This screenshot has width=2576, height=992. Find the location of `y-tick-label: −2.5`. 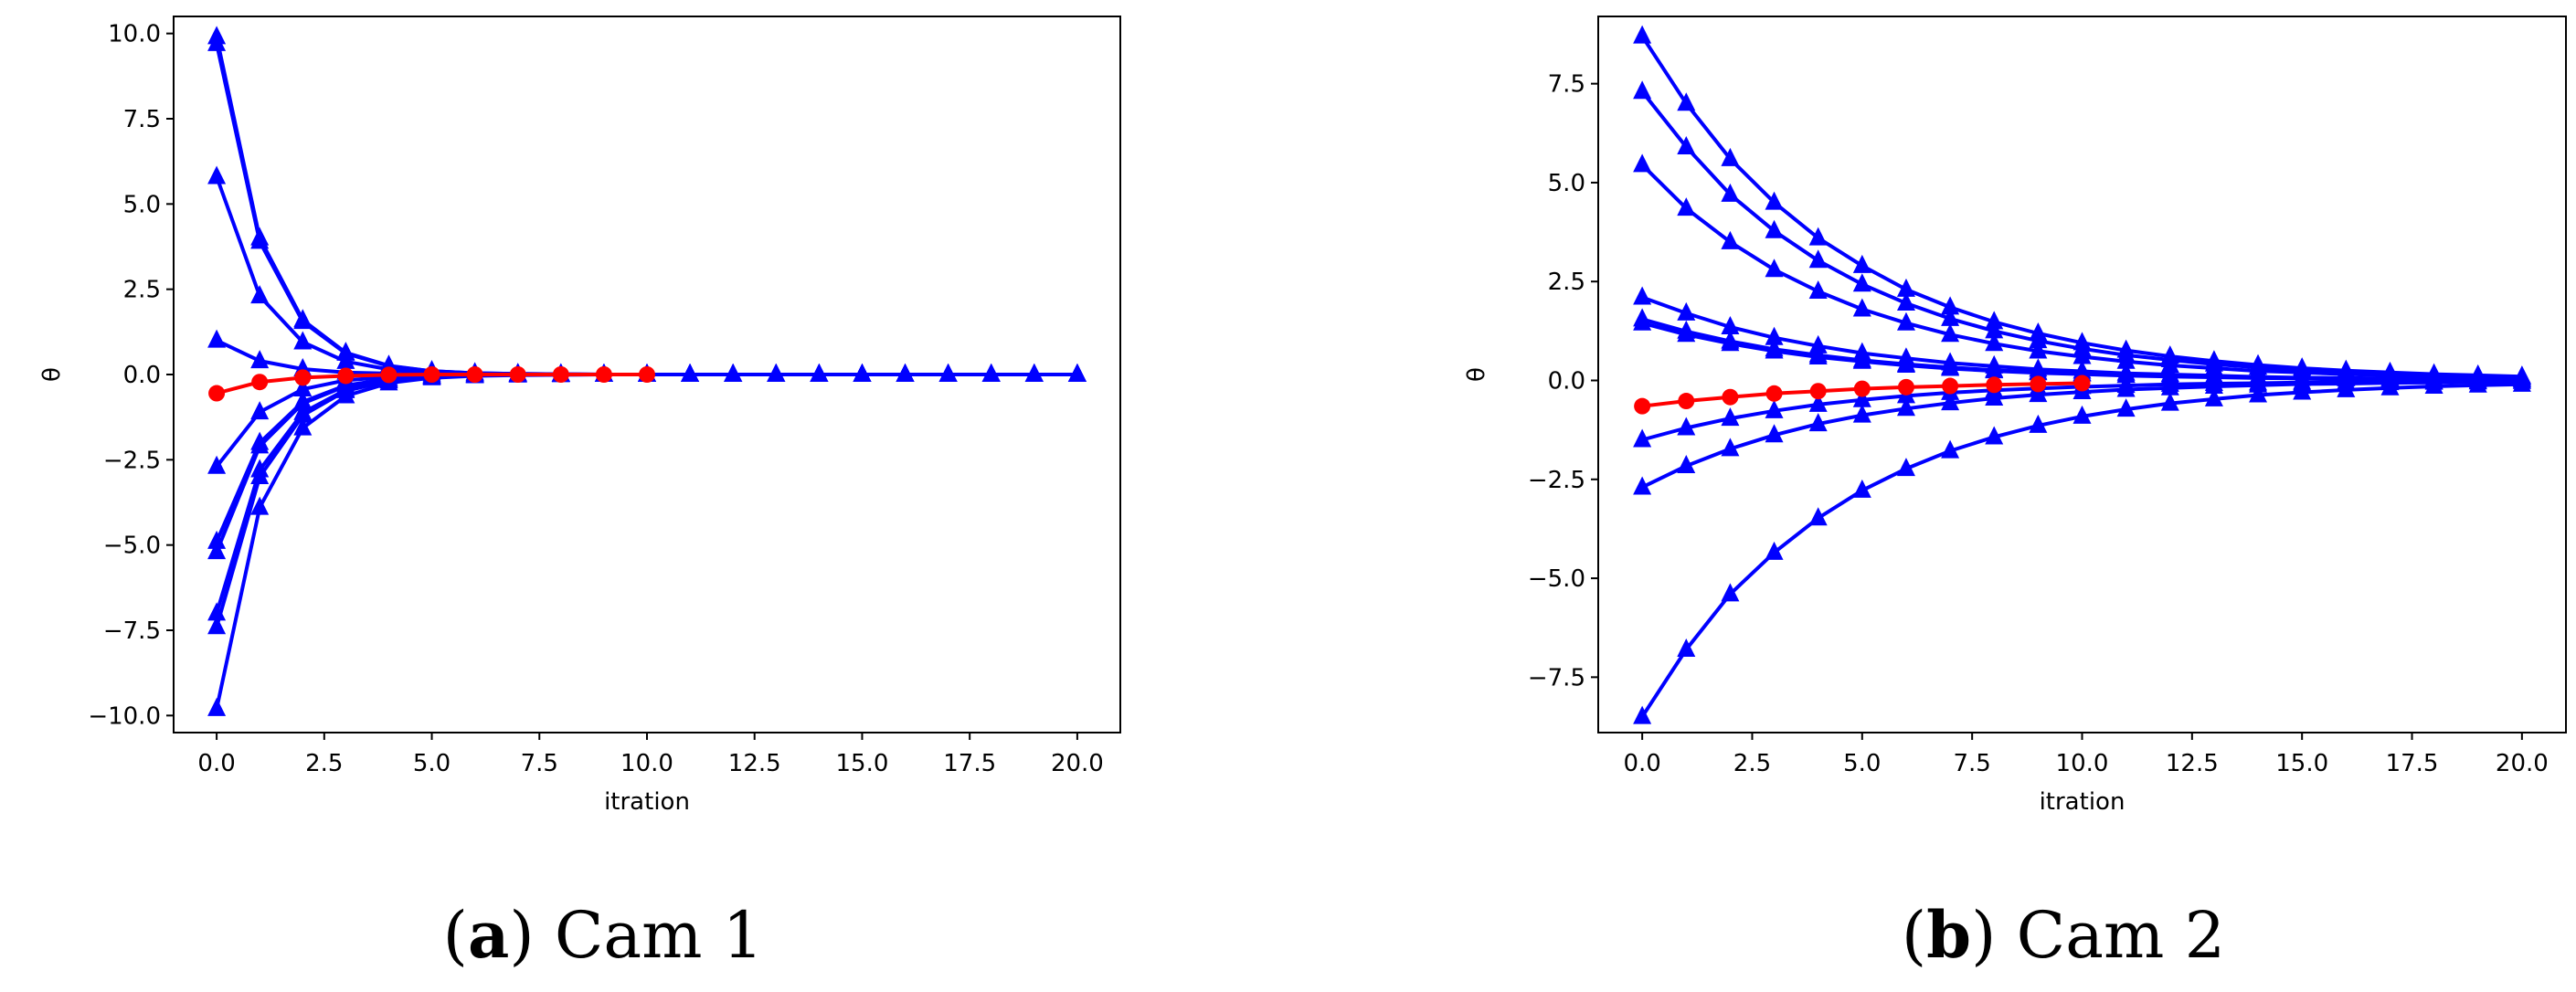

y-tick-label: −2.5 is located at coordinates (132, 460).